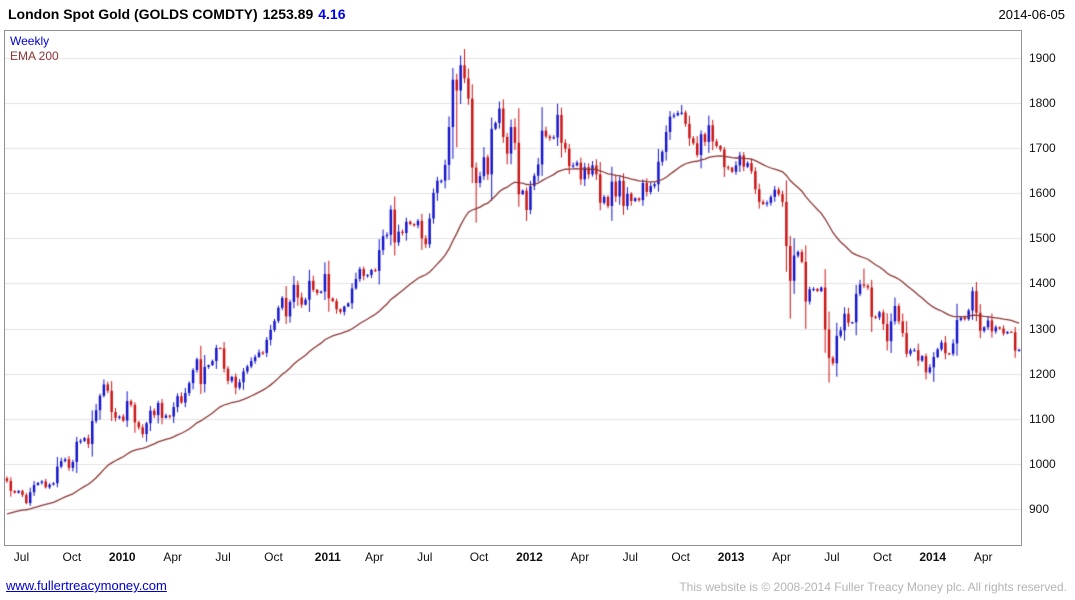  Describe the element at coordinates (1042, 193) in the screenshot. I see `y-axis-label: 1600` at that location.